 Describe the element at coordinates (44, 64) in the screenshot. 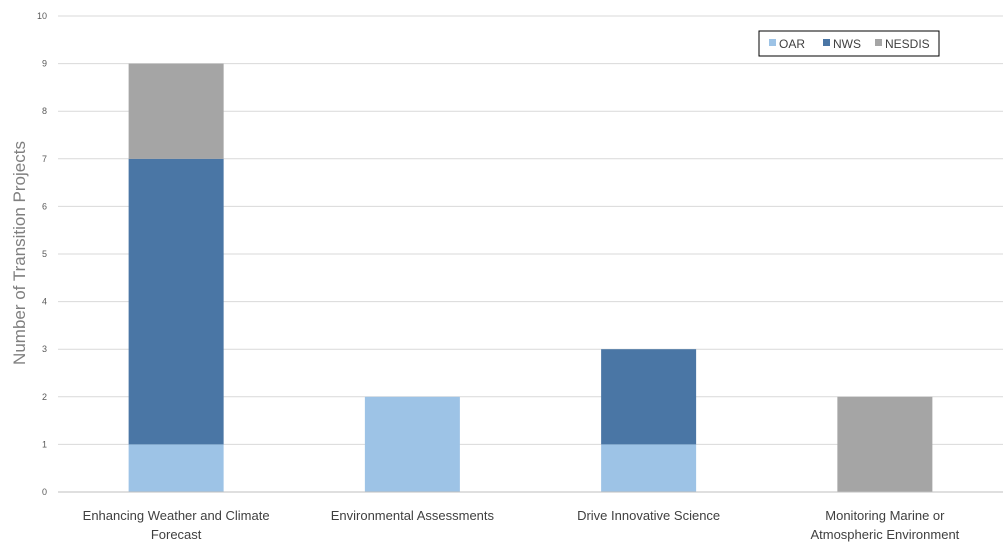

I see `y-tick-label: 9` at that location.